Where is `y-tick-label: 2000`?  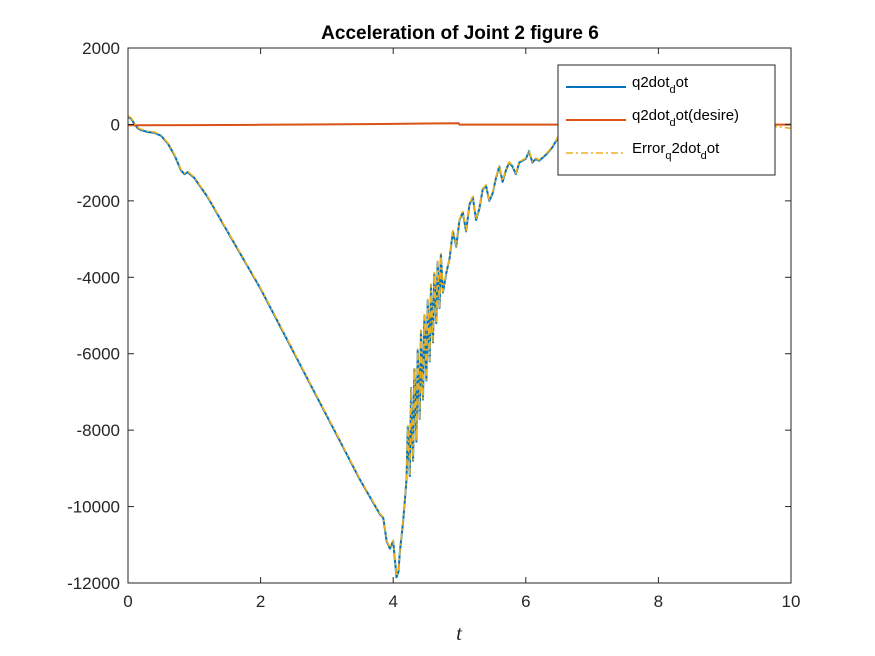
y-tick-label: 2000 is located at coordinates (101, 48).